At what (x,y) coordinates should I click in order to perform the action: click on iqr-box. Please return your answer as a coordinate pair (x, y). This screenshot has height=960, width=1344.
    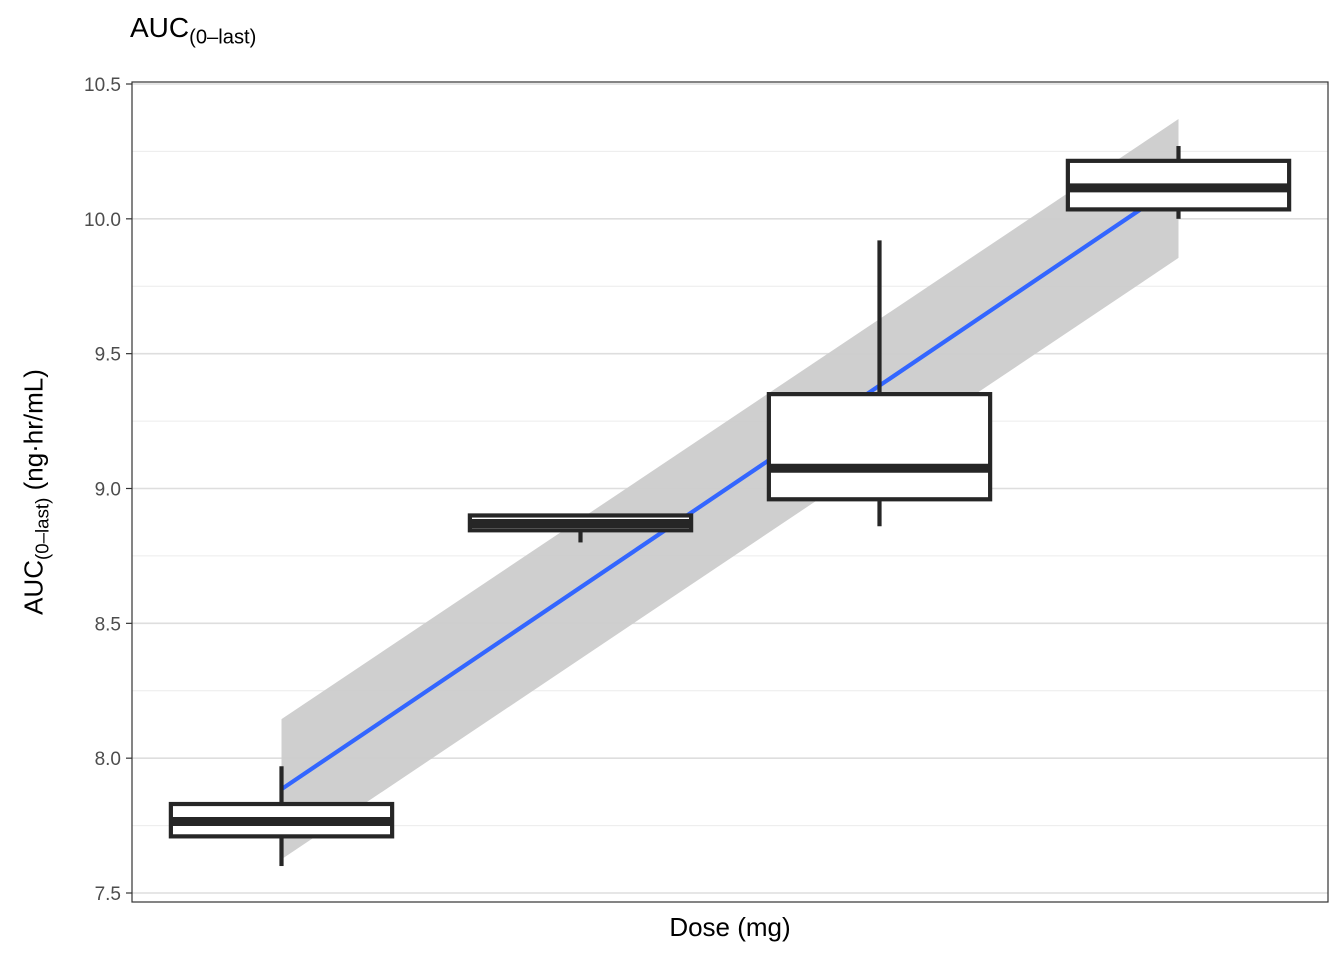
    Looking at the image, I should click on (879, 447).